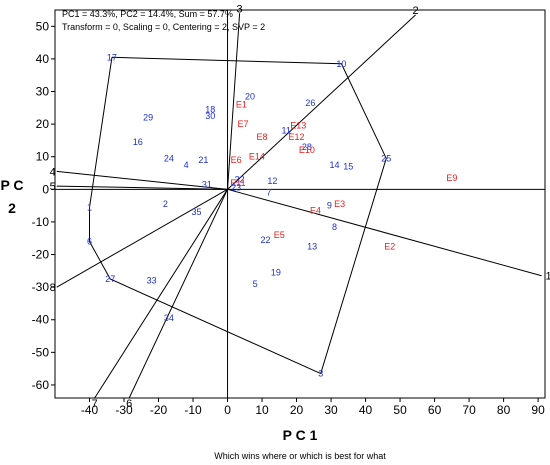 The height and width of the screenshot is (465, 550). I want to click on genotype-marker: 6, so click(89, 241).